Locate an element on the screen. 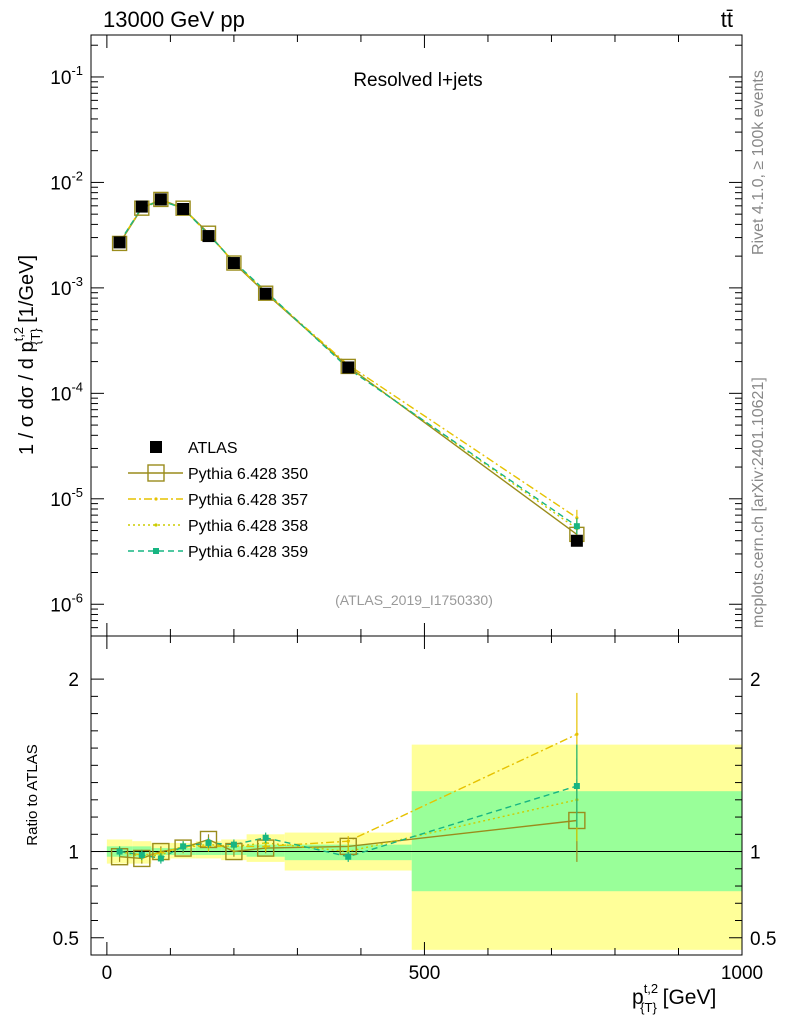 The image size is (786, 1024). x-tick-label: 0 is located at coordinates (107, 973).